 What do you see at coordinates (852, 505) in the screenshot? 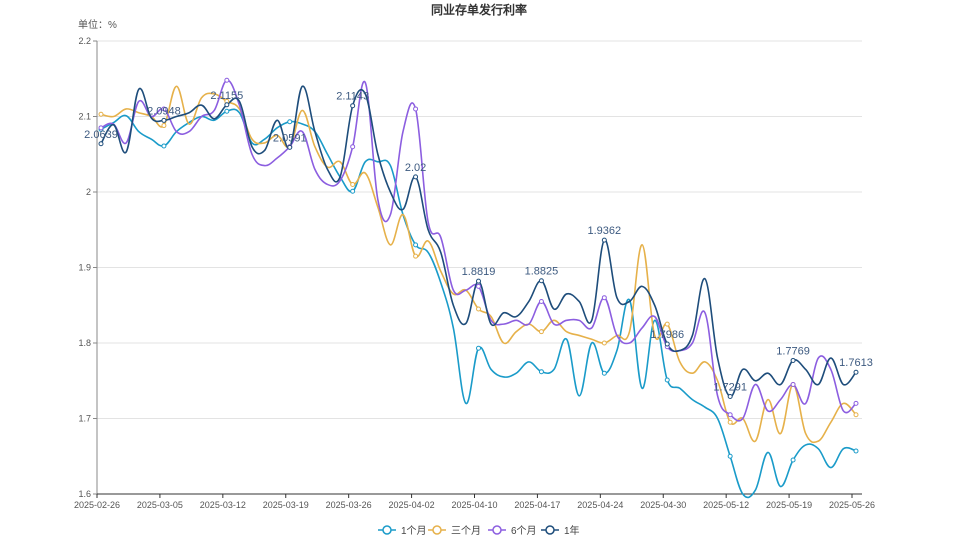
I see `x-tick-label: 2025-05-26` at bounding box center [852, 505].